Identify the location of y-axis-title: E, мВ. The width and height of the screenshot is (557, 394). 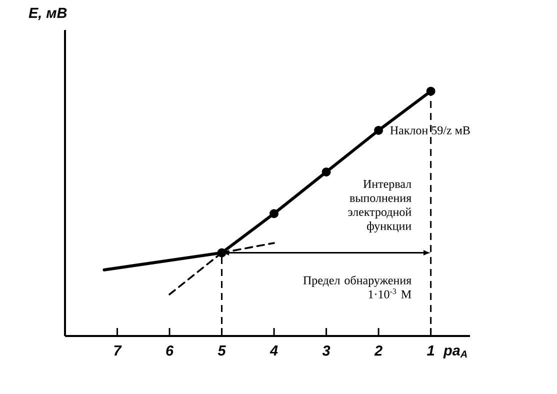
(47, 14).